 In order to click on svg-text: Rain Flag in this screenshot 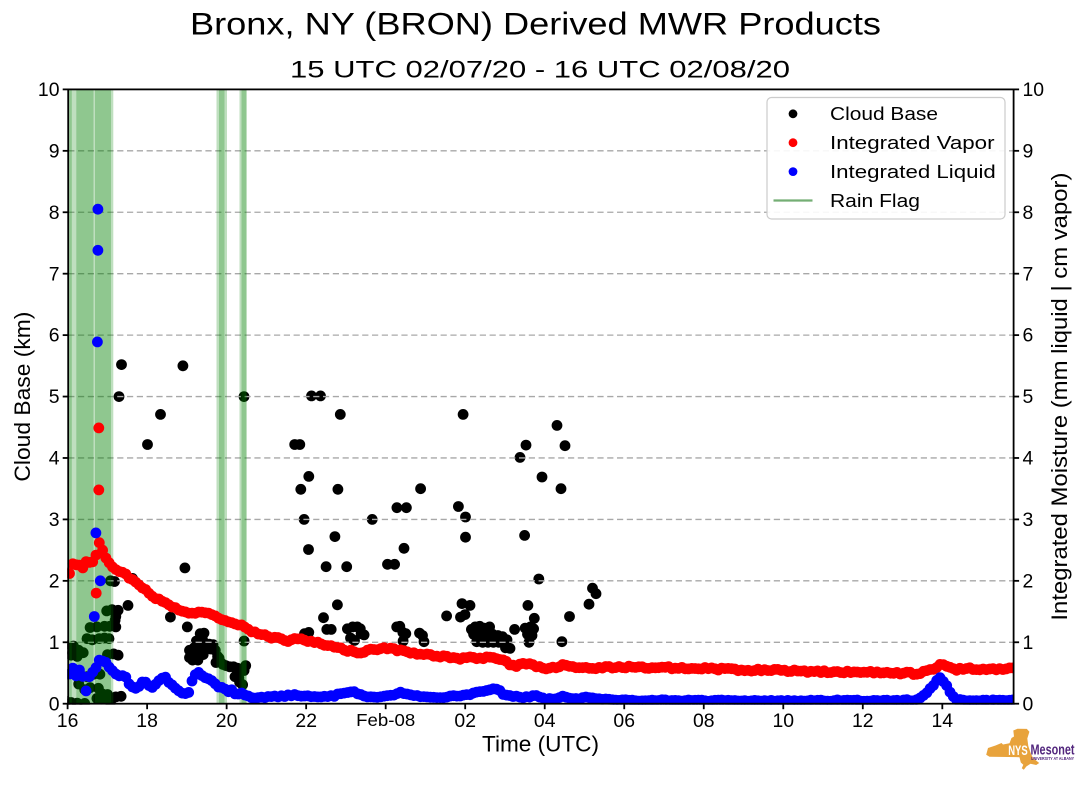, I will do `click(875, 201)`.